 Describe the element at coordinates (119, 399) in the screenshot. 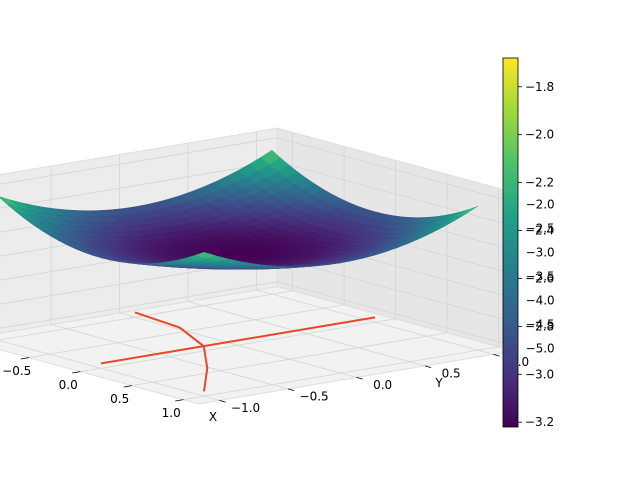

I see `x-tick-label: 0.5` at that location.